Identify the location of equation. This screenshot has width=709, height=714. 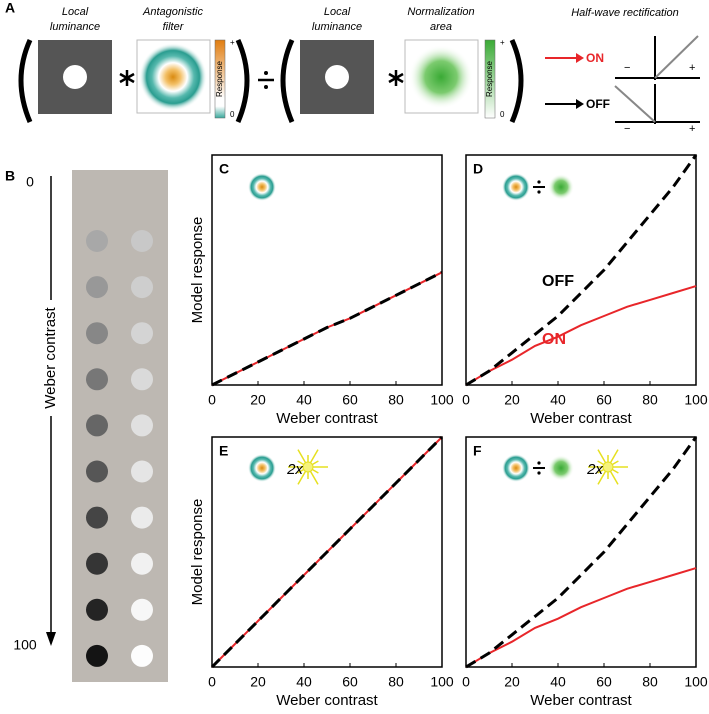
(271, 80).